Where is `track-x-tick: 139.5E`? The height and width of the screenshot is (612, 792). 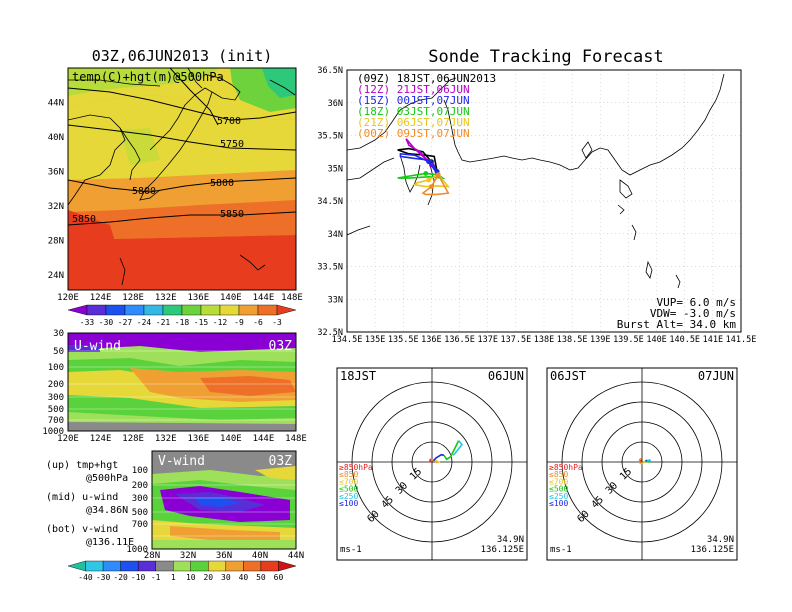 track-x-tick: 139.5E is located at coordinates (628, 340).